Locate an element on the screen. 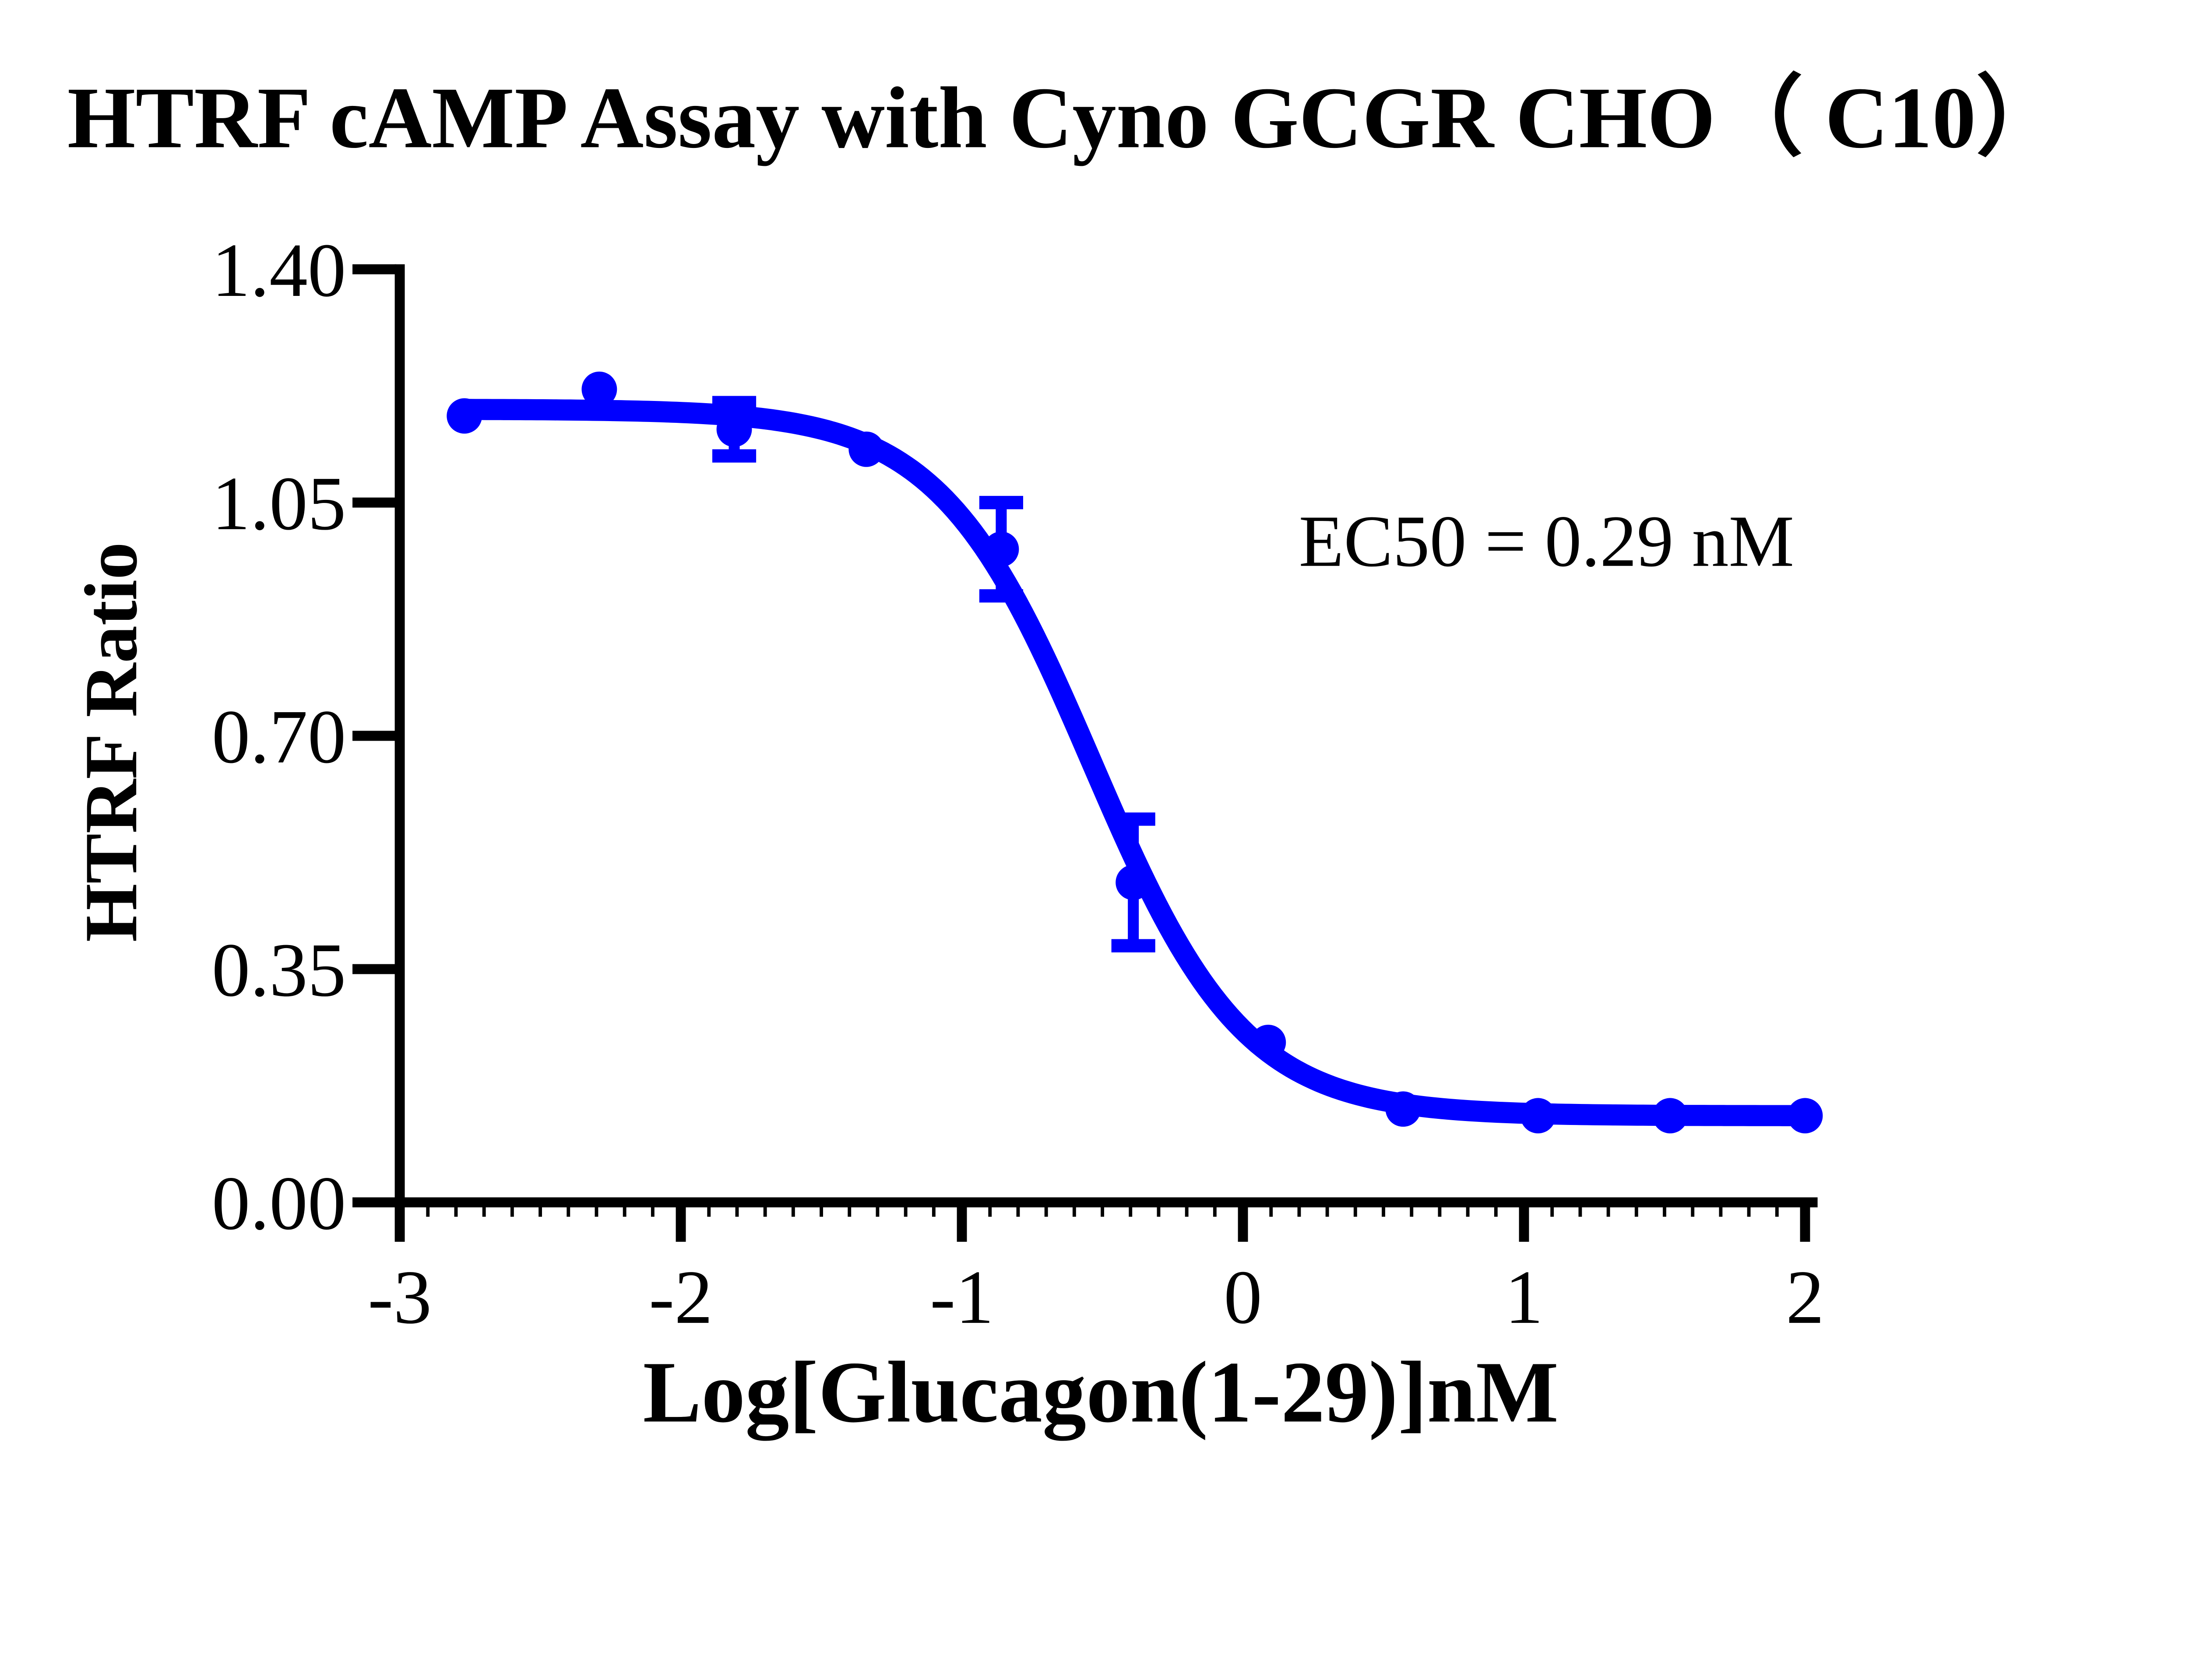 The height and width of the screenshot is (1680, 2189). y-tick-label: 0.70 is located at coordinates (279, 736).